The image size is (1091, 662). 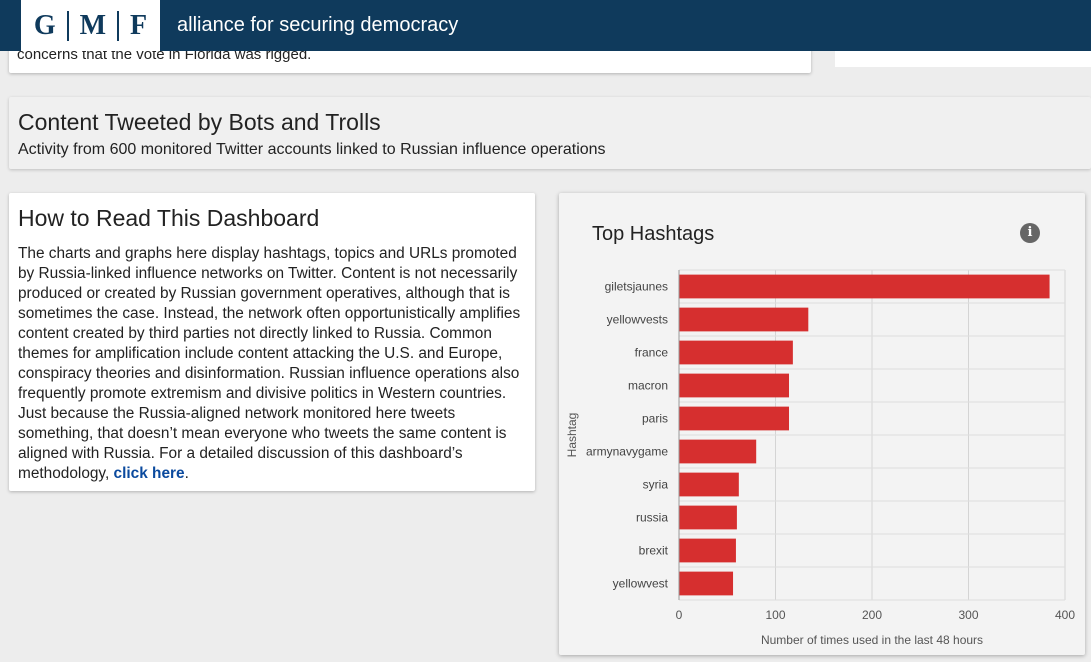 I want to click on category-label: armynavygame, so click(x=627, y=452).